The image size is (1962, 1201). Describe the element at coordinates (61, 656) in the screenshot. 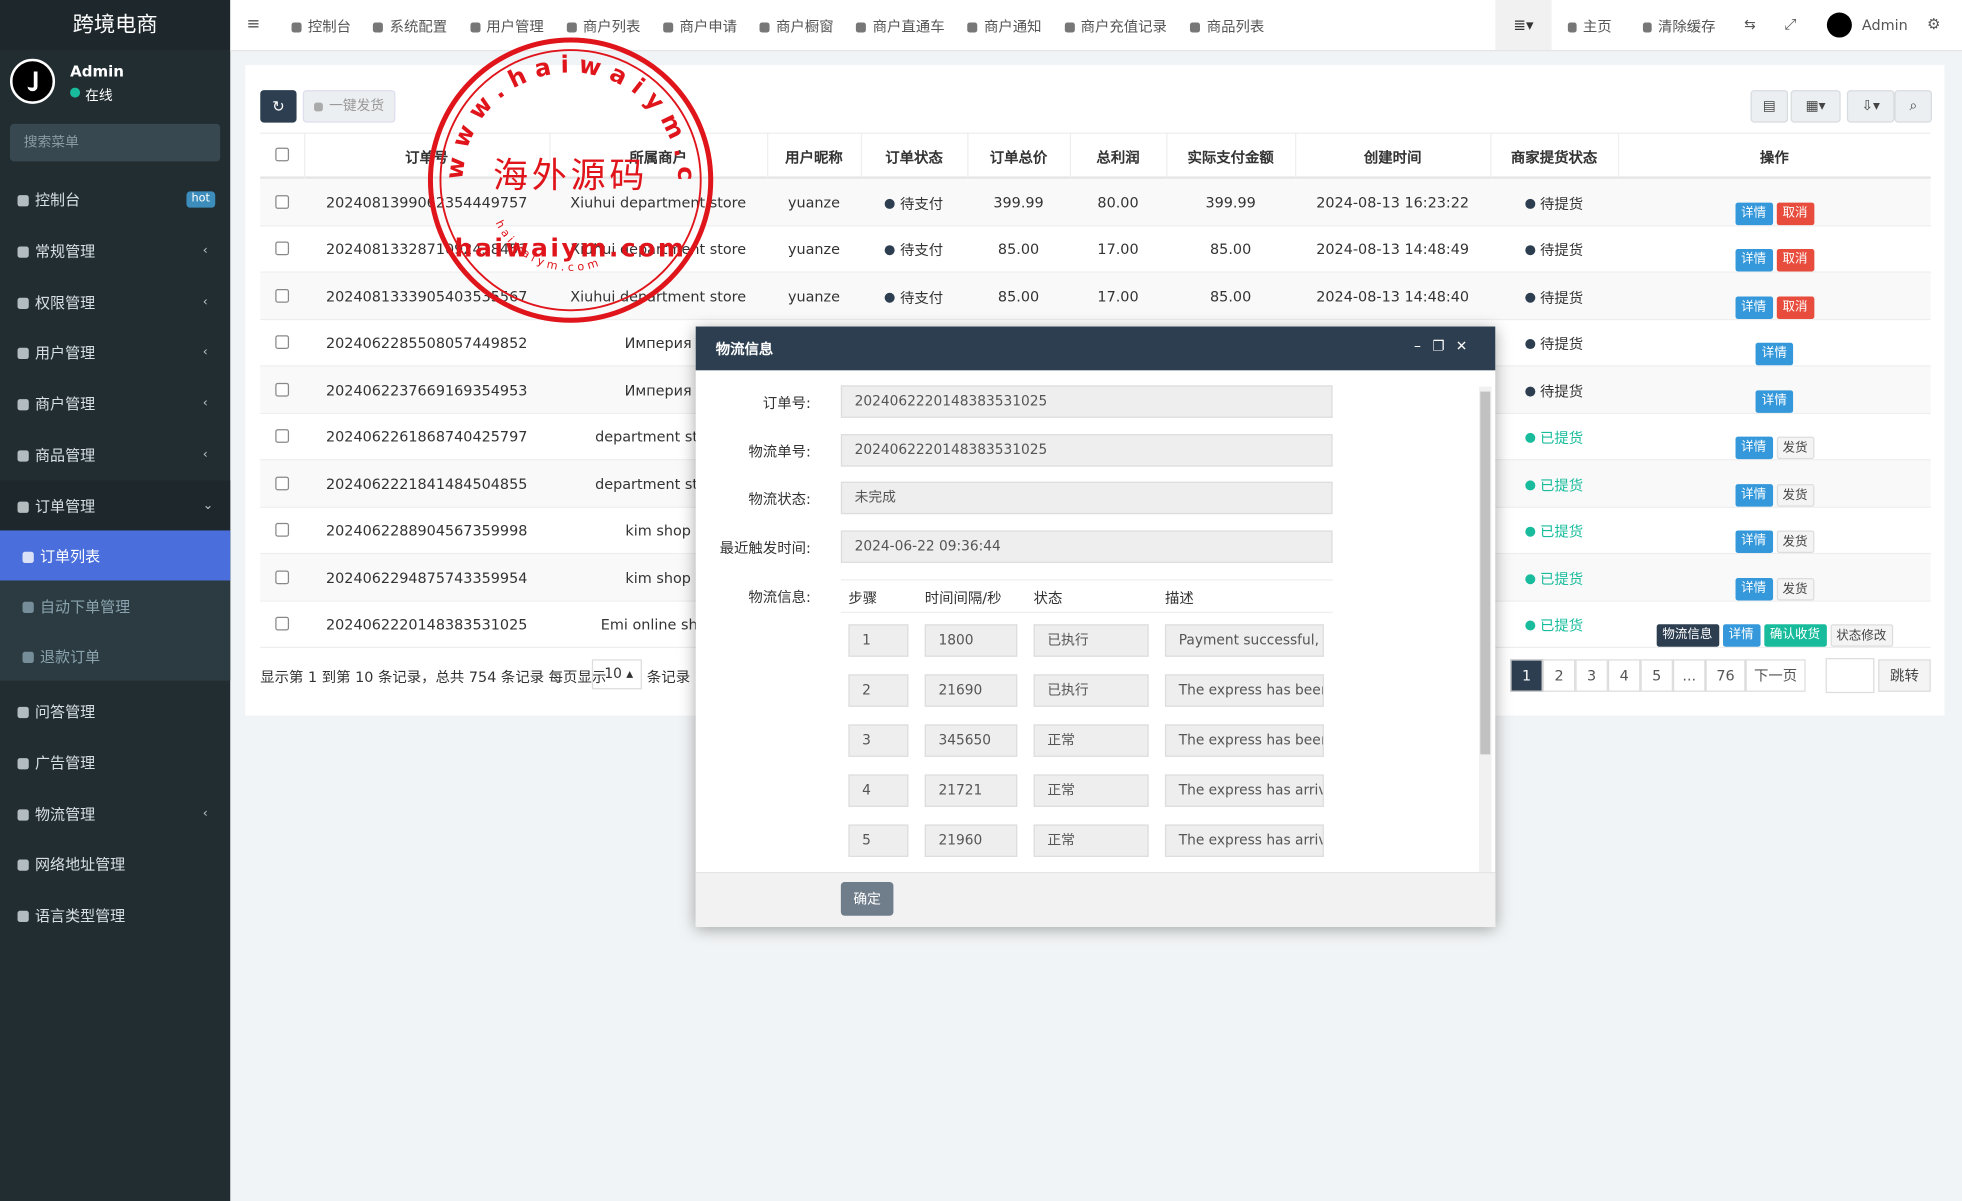

I see `submenu-item: 退款订单` at that location.